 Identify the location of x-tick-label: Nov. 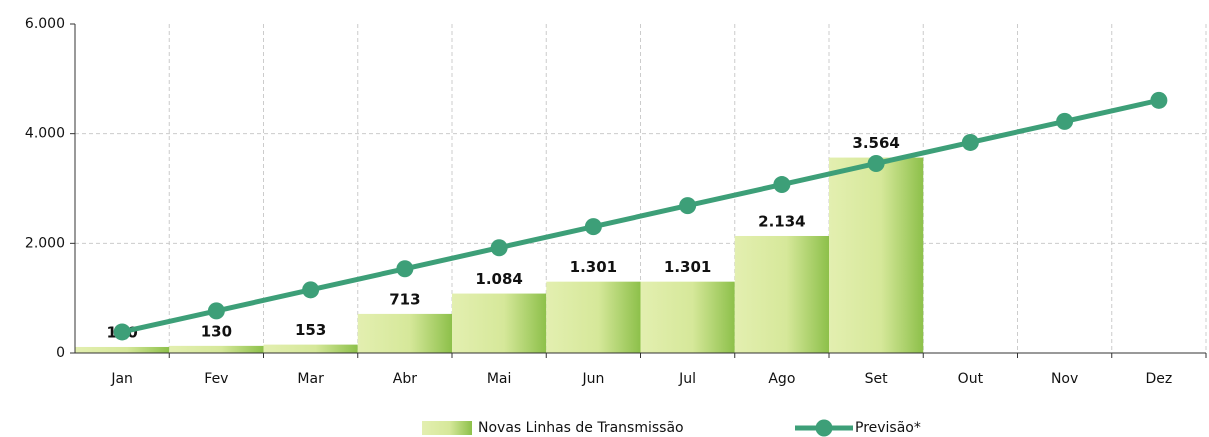
(1064, 379).